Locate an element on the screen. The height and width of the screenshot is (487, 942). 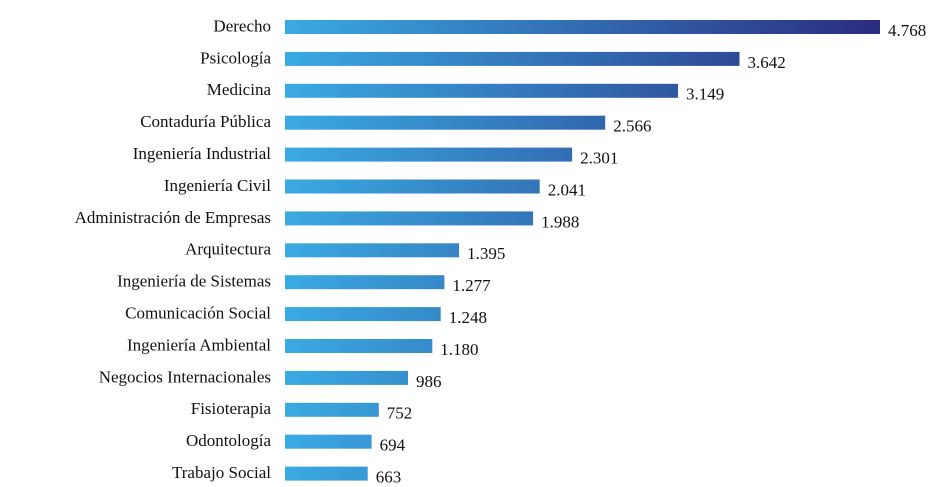
category-label: Ingeniería Ambiental is located at coordinates (199, 344).